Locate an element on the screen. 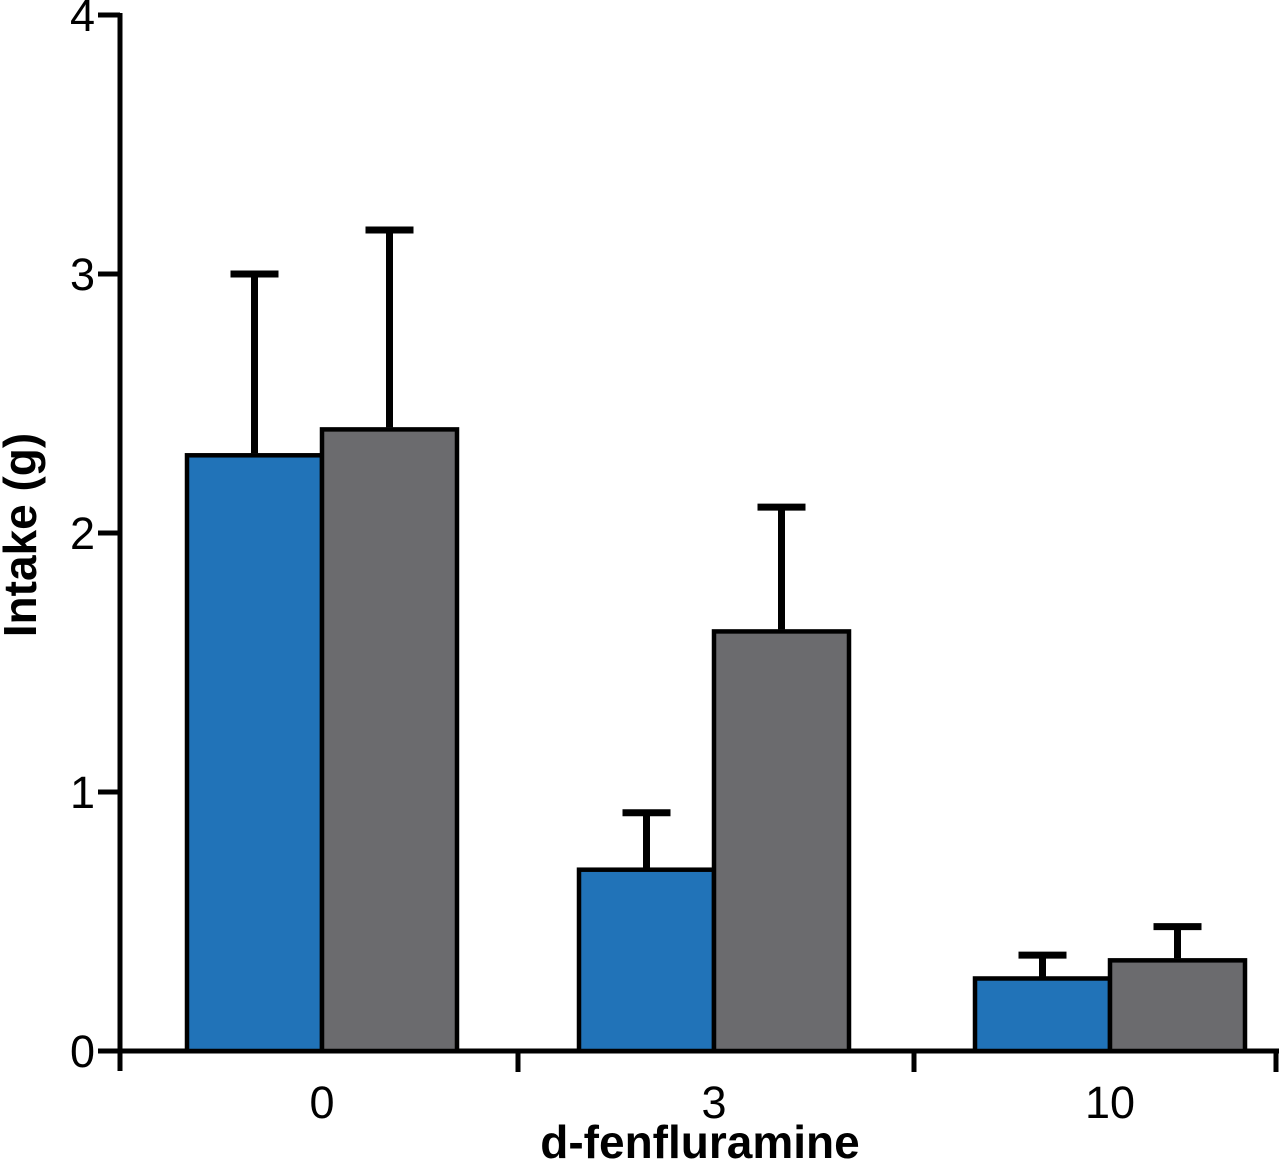 The height and width of the screenshot is (1162, 1280). y-tick-label-3: 3 is located at coordinates (82, 274).